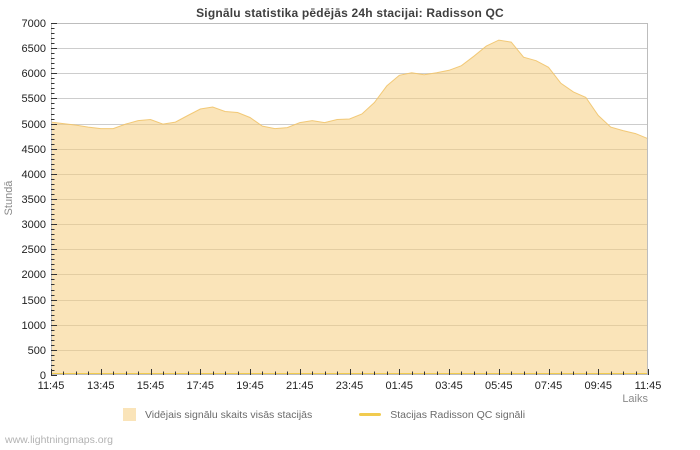  I want to click on y-tick-label: 3000, so click(34, 225).